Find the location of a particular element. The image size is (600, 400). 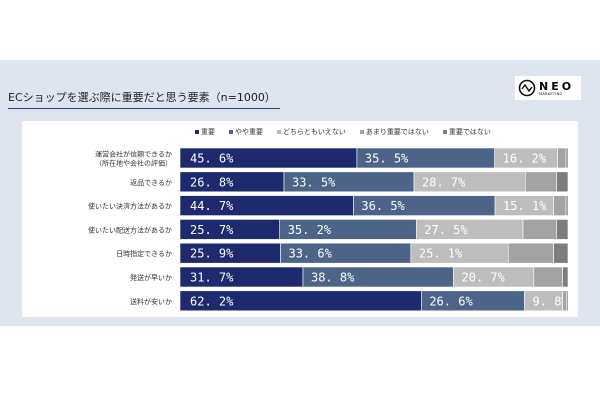

legend-label: あまり重要ではない is located at coordinates (397, 132).